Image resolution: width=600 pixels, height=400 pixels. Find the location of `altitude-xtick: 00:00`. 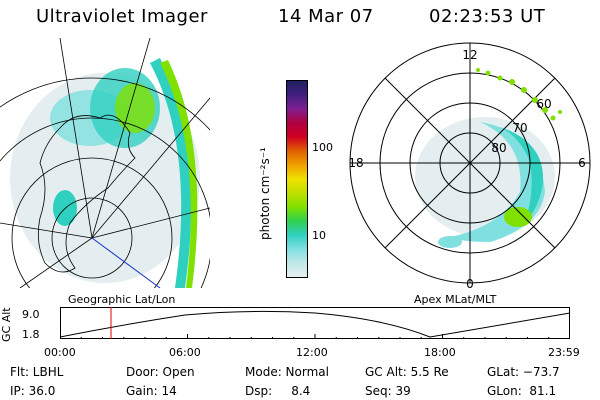

altitude-xtick: 00:00 is located at coordinates (60, 352).